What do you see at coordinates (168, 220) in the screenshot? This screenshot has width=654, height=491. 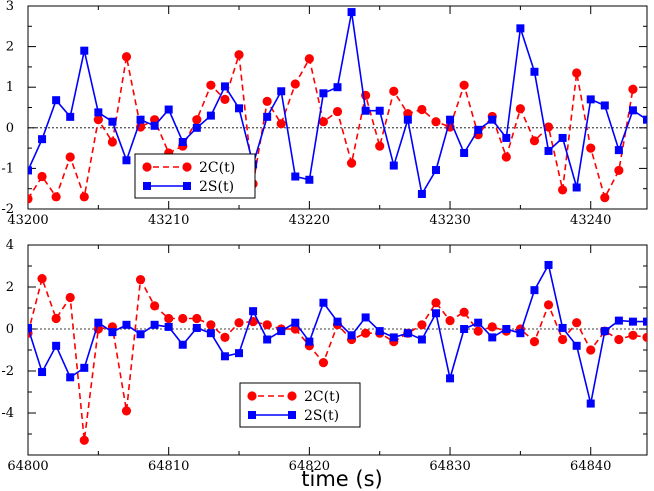 I see `x-tick-label: 43210` at bounding box center [168, 220].